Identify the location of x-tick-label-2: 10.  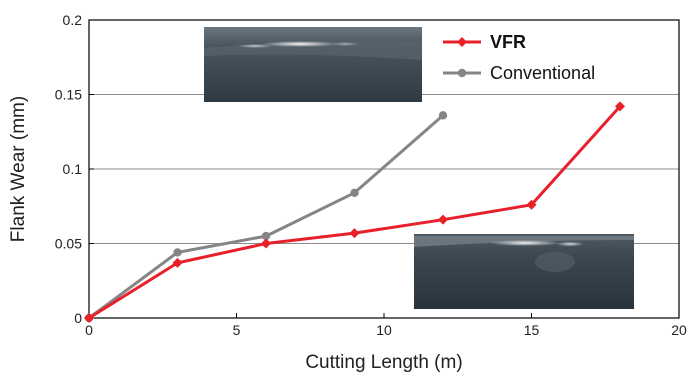
(384, 330).